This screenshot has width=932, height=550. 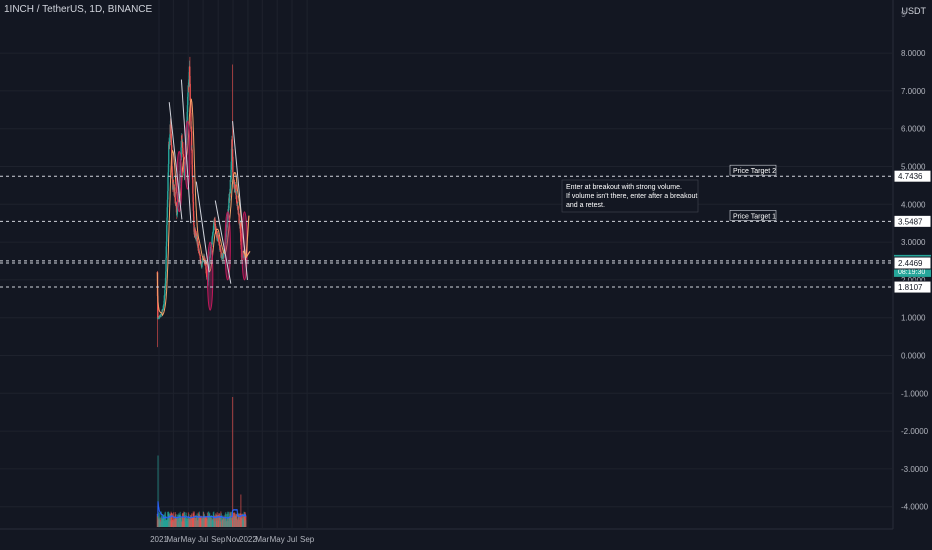 I want to click on annotation-line: Enter at breakout with strong volume., so click(x=624, y=187).